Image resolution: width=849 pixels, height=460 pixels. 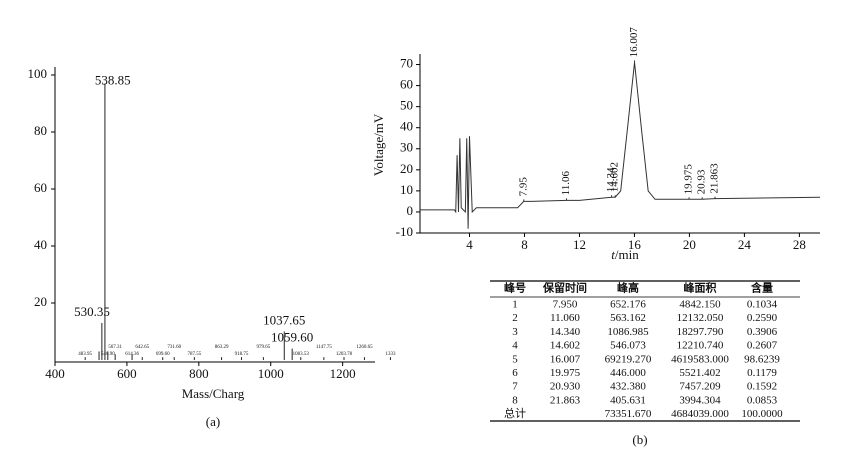 What do you see at coordinates (115, 347) in the screenshot?
I see `peak-label: 567.31` at bounding box center [115, 347].